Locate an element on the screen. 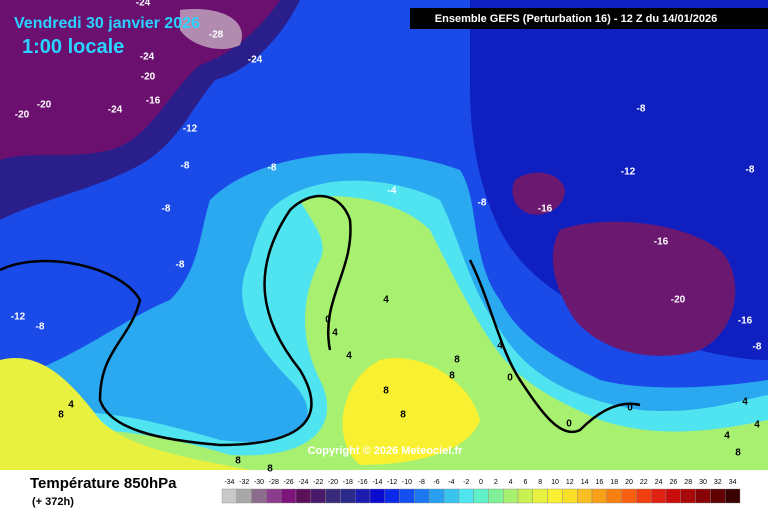 The image size is (768, 512). contour-label: -12 is located at coordinates (18, 317).